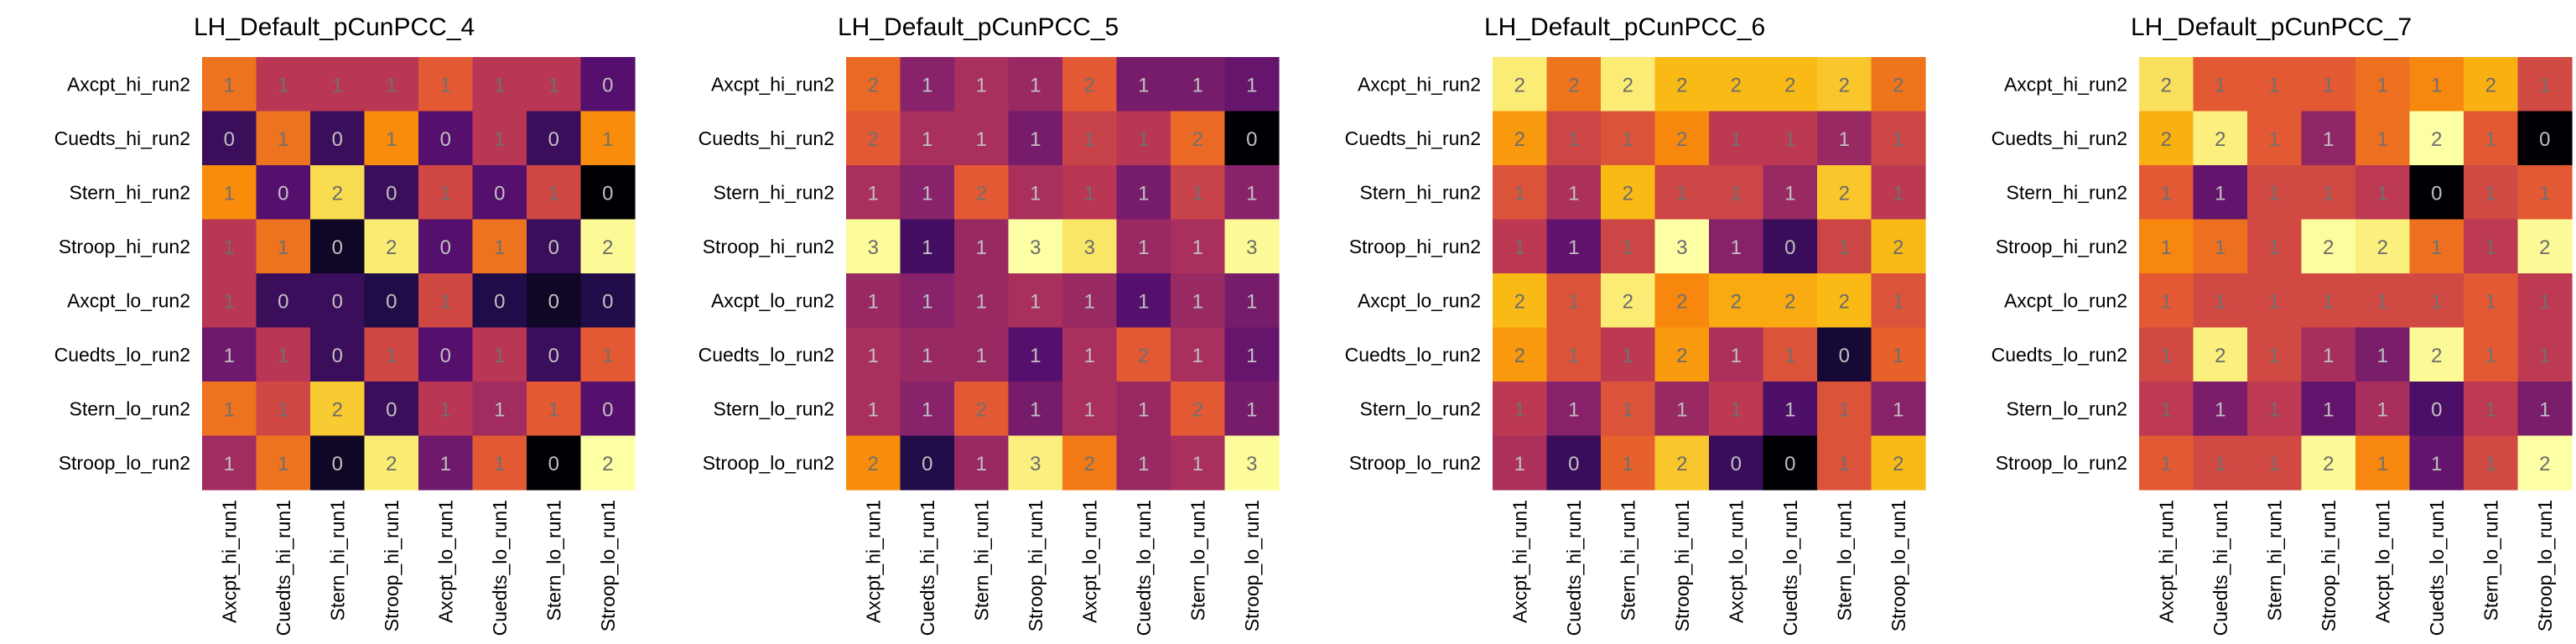  I want to click on column-tick-label: Cuedts_hi_run1, so click(283, 568).